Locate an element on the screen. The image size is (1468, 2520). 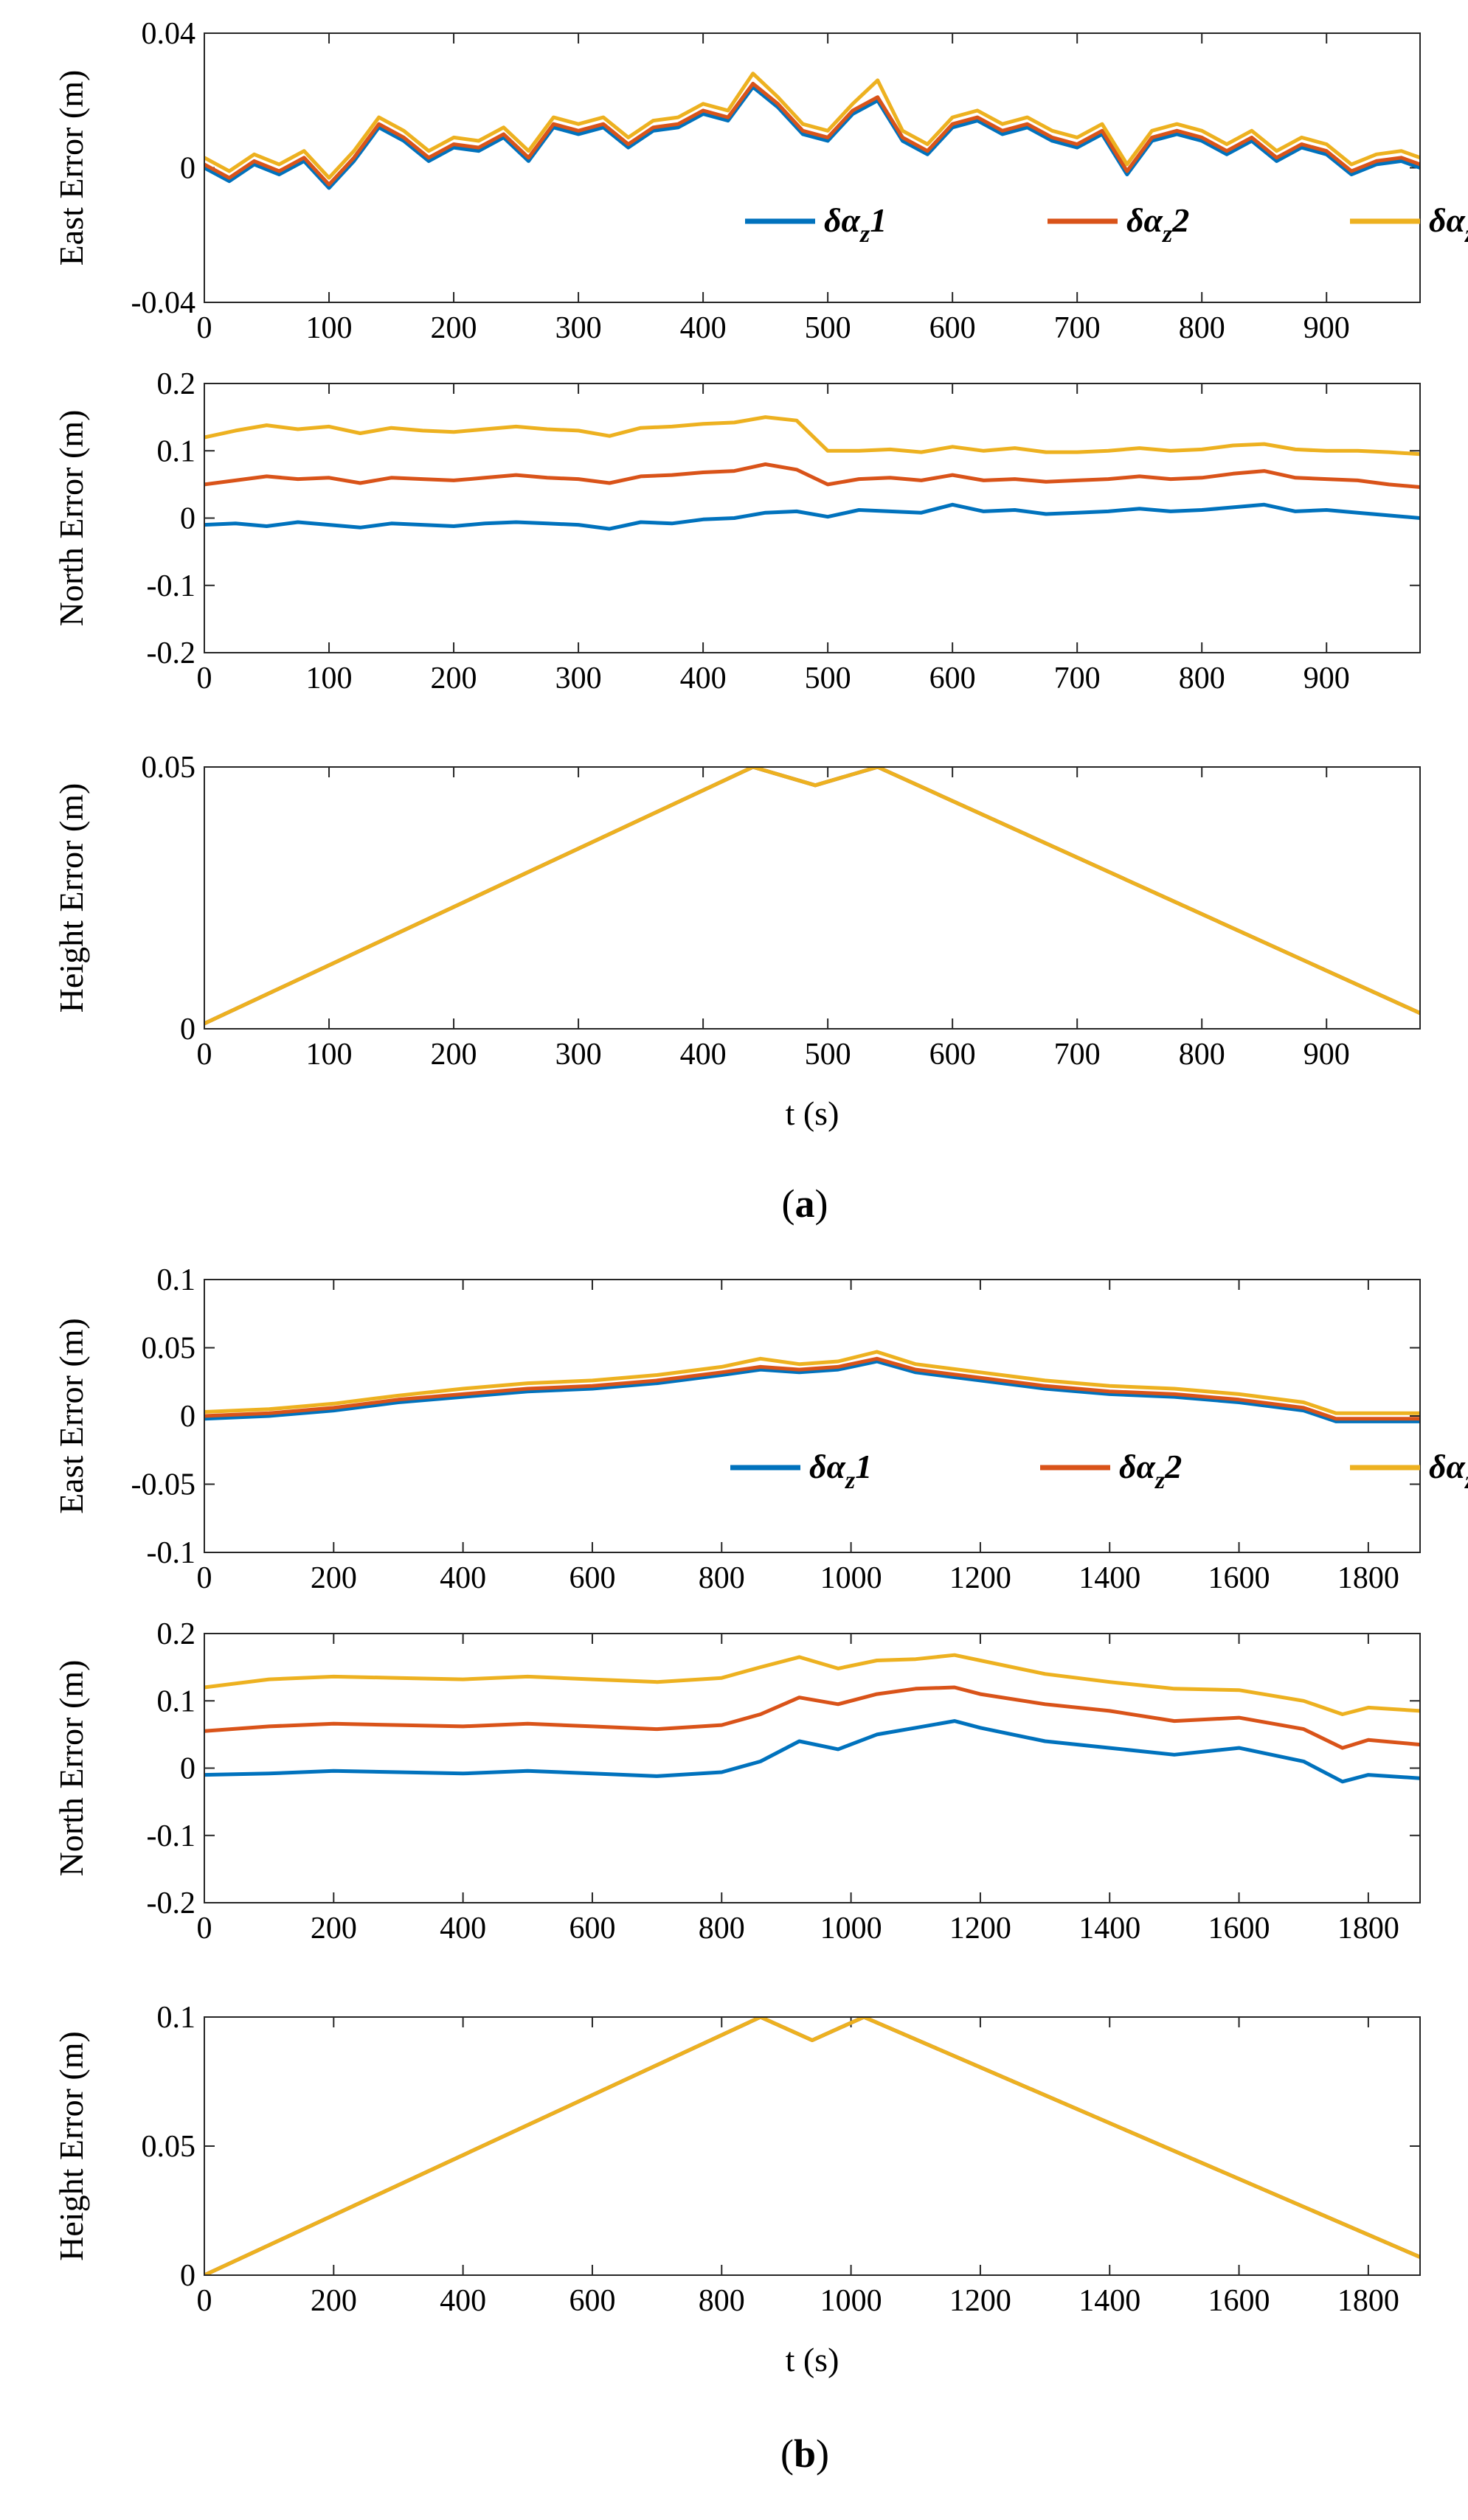
legend-label-3: δαz3 is located at coordinates (1448, 1471).